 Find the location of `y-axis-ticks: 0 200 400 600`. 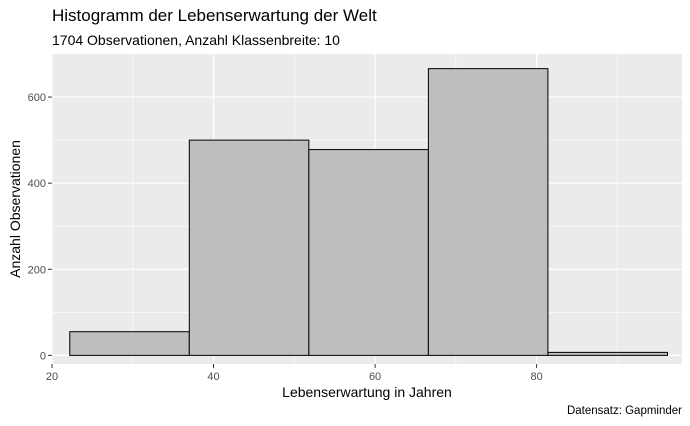

y-axis-ticks: 0 200 400 600 is located at coordinates (40, 227).